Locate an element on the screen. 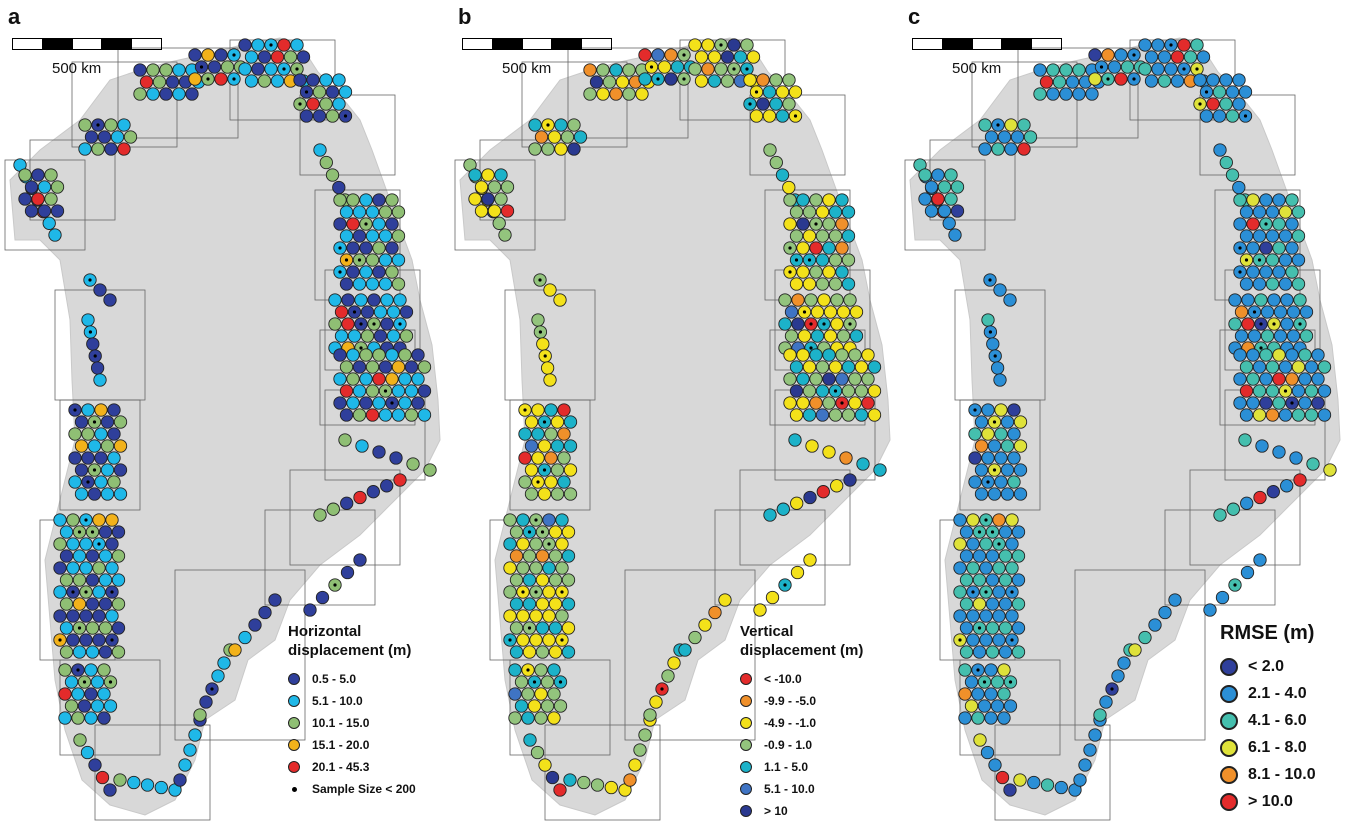 Image resolution: width=1349 pixels, height=829 pixels. legend-item: -0.9 - 1.0 is located at coordinates (801, 745).